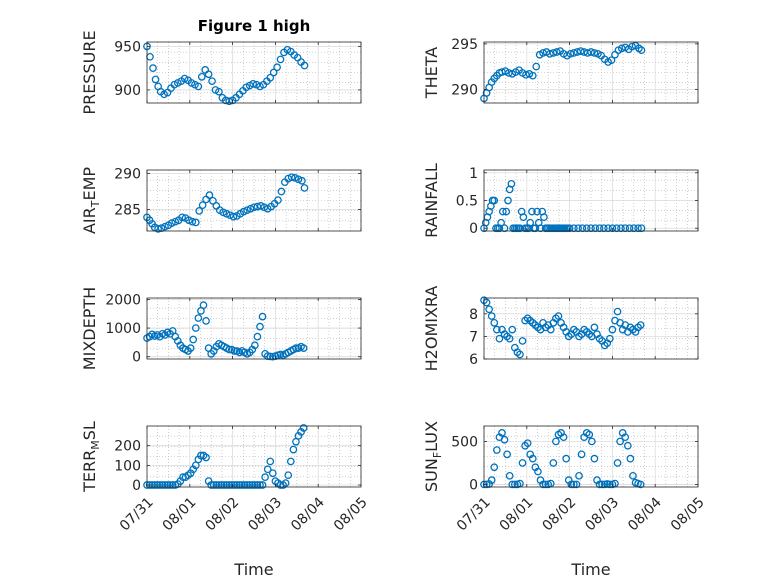 This screenshot has height=583, width=778. Describe the element at coordinates (127, 447) in the screenshot. I see `y-tick-label: 200` at that location.